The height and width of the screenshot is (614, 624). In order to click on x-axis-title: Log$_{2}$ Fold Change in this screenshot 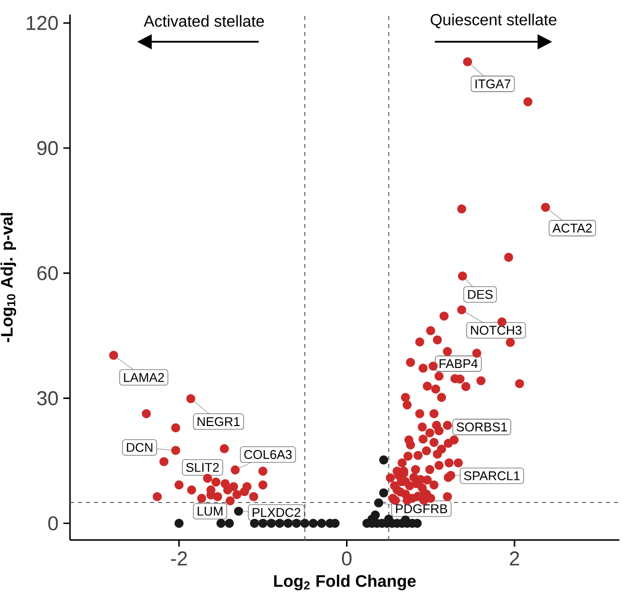, I will do `click(345, 582)`.